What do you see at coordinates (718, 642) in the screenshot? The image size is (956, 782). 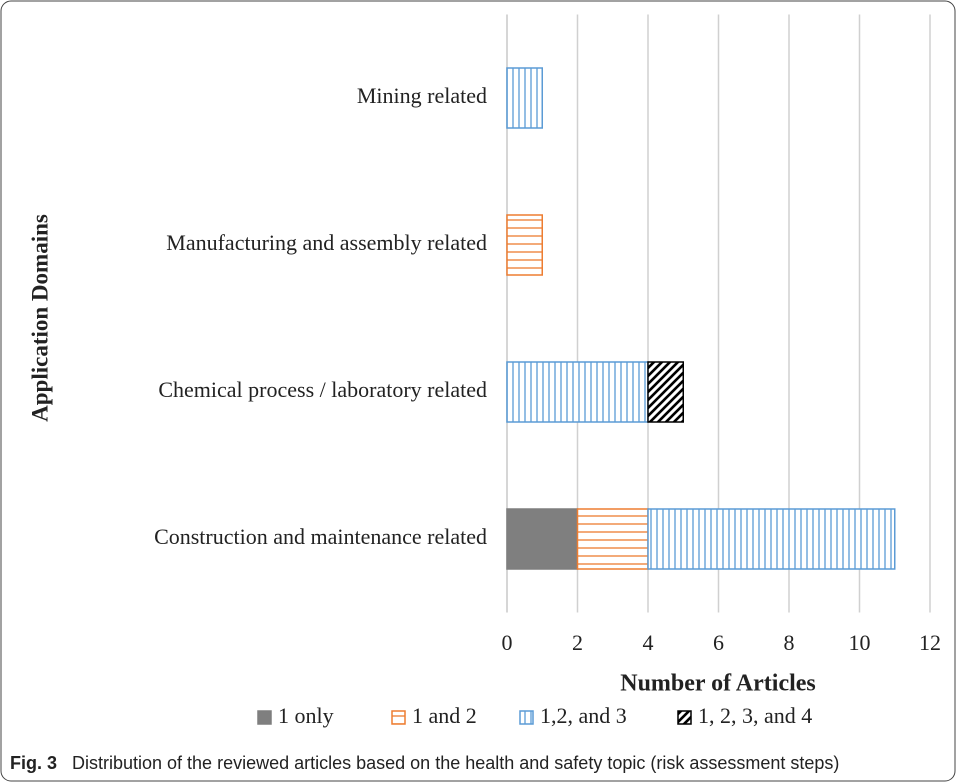 I see `x-tick-label: 6` at bounding box center [718, 642].